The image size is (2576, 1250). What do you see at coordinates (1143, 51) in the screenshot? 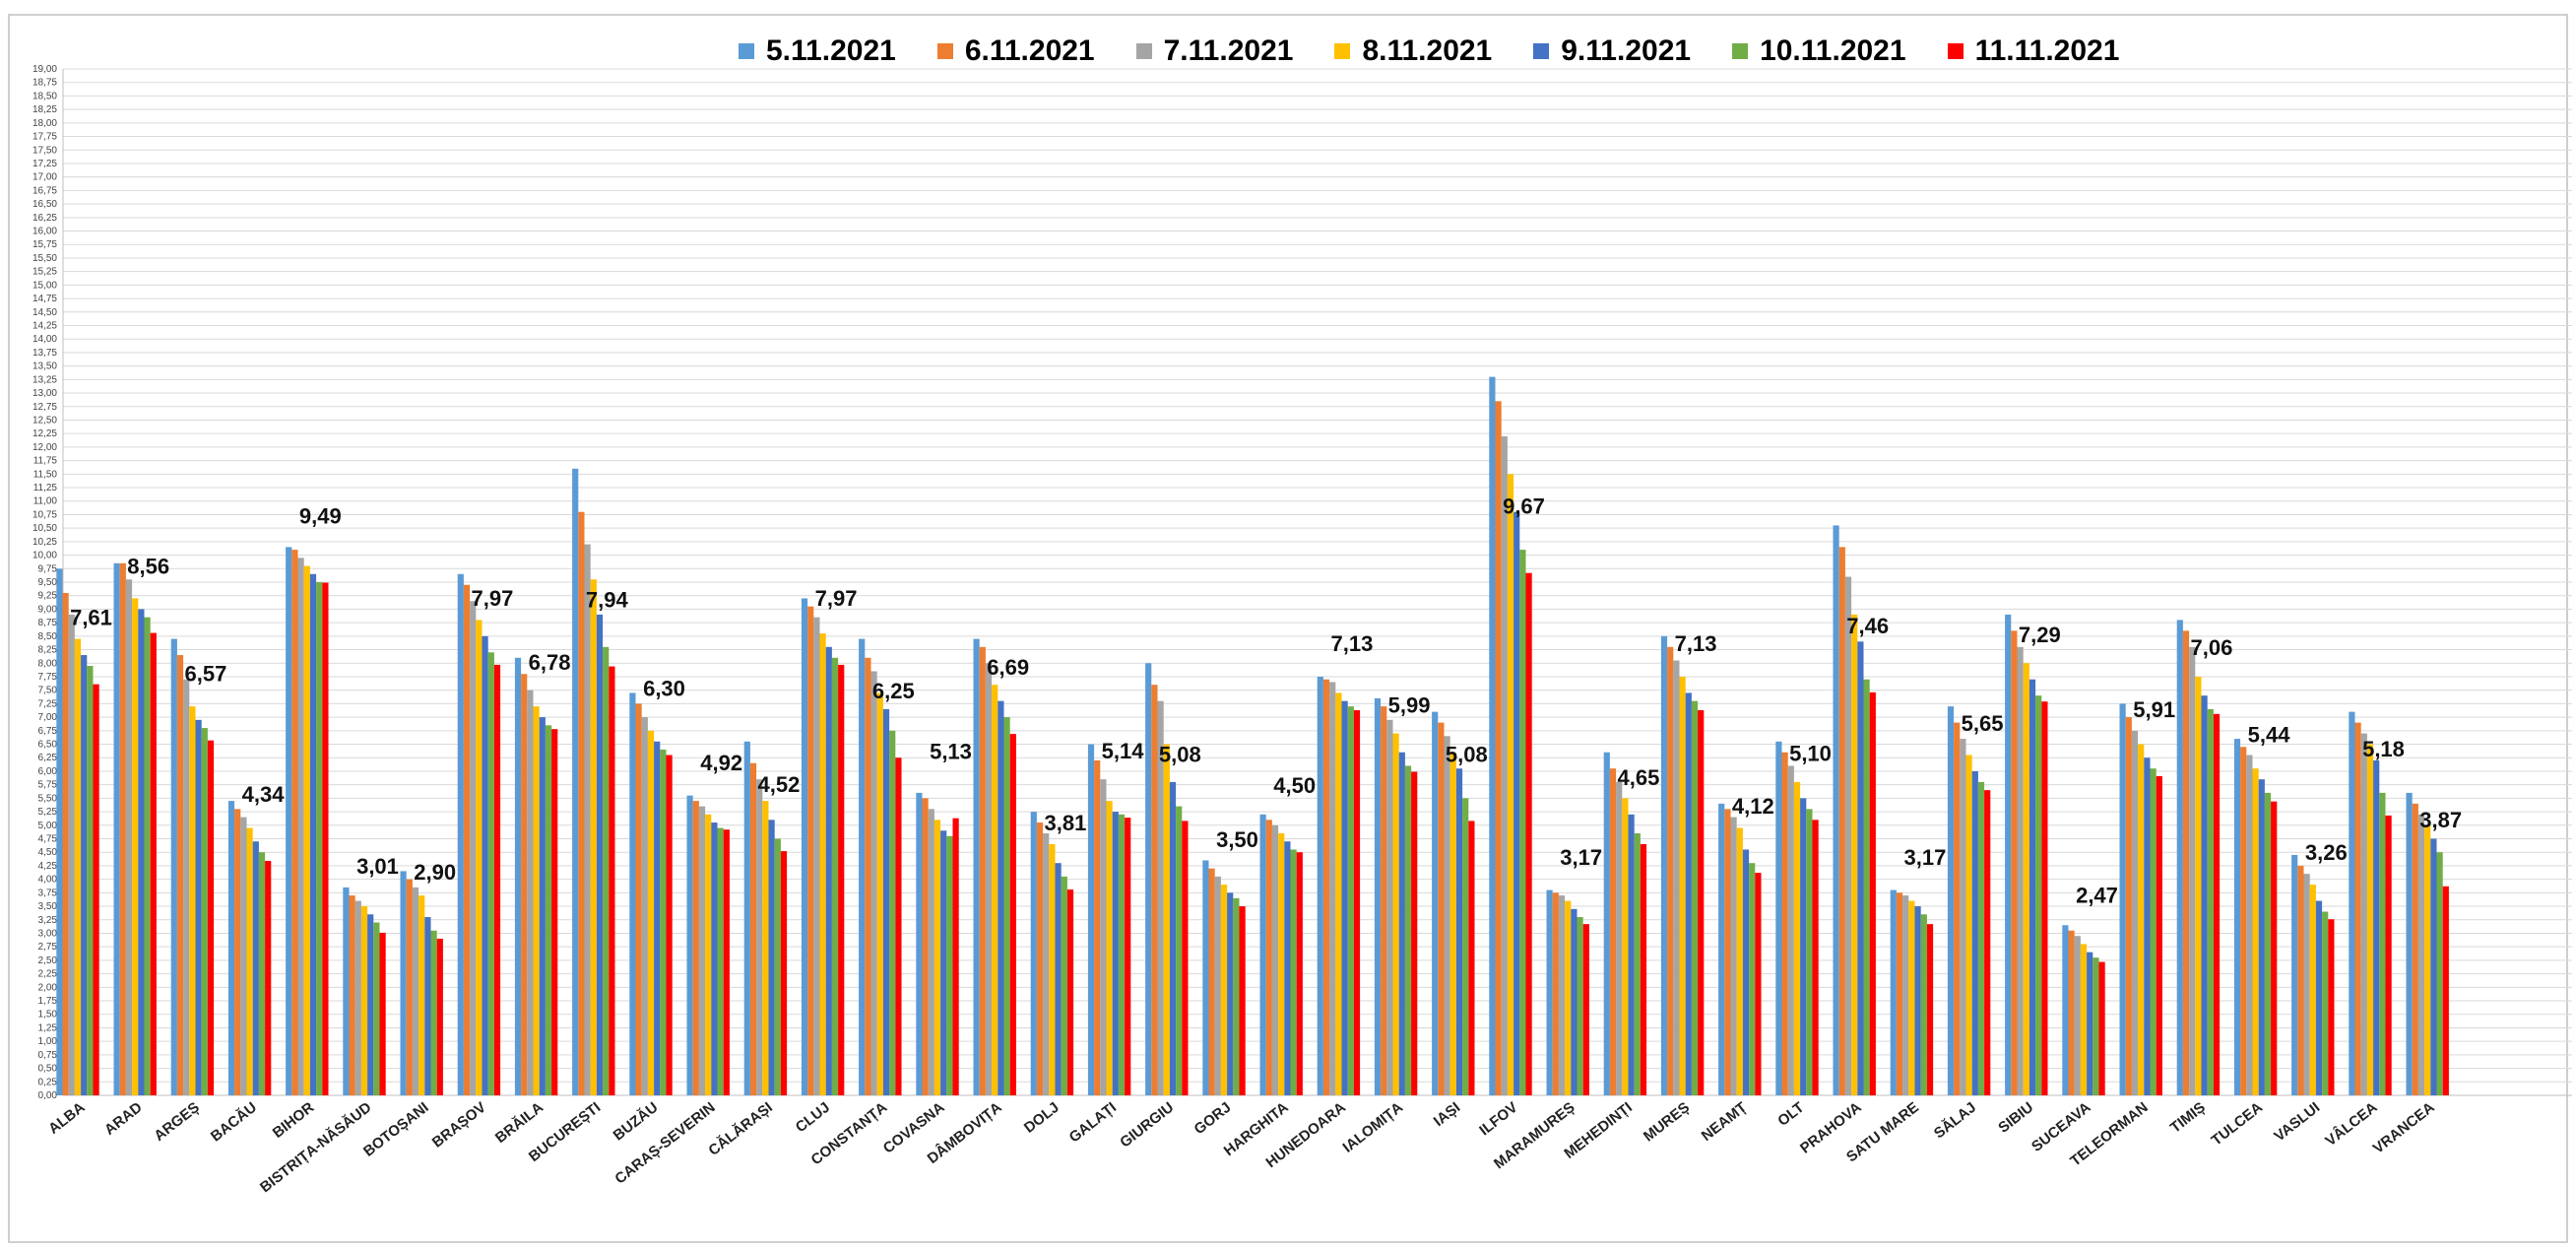
I see `legend-swatch` at bounding box center [1143, 51].